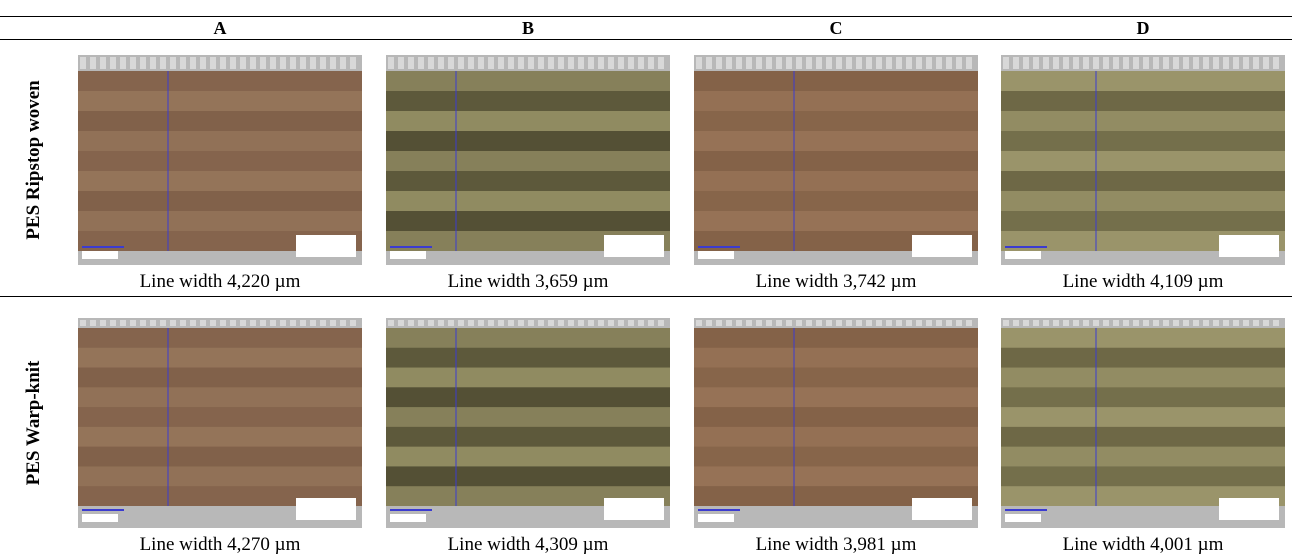  What do you see at coordinates (646, 296) in the screenshot?
I see `row-rule` at bounding box center [646, 296].